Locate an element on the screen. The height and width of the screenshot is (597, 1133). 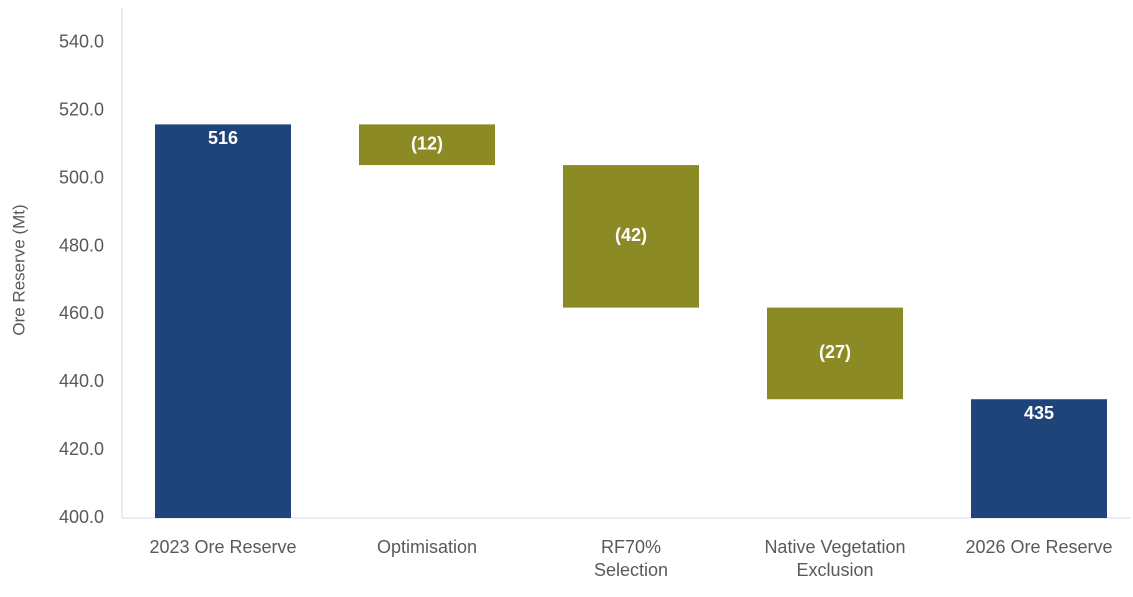
y-tick-label: 480.0 is located at coordinates (81, 245).